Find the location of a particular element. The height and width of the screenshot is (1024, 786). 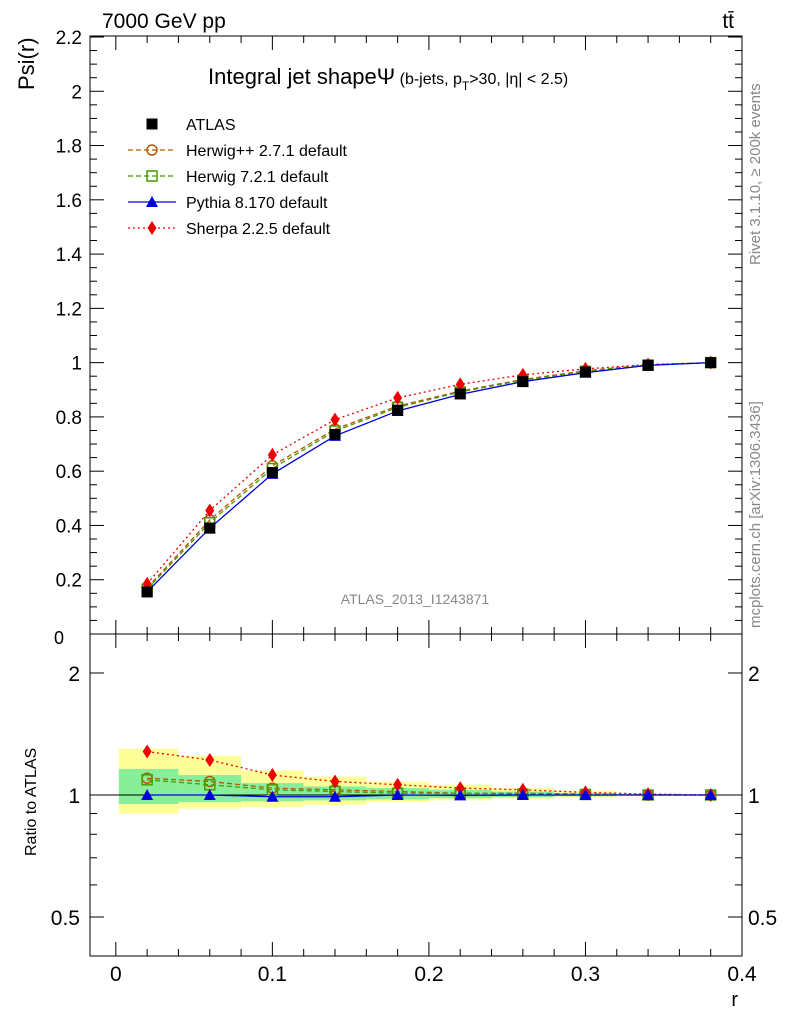

header-right: tt̄ is located at coordinates (728, 21).